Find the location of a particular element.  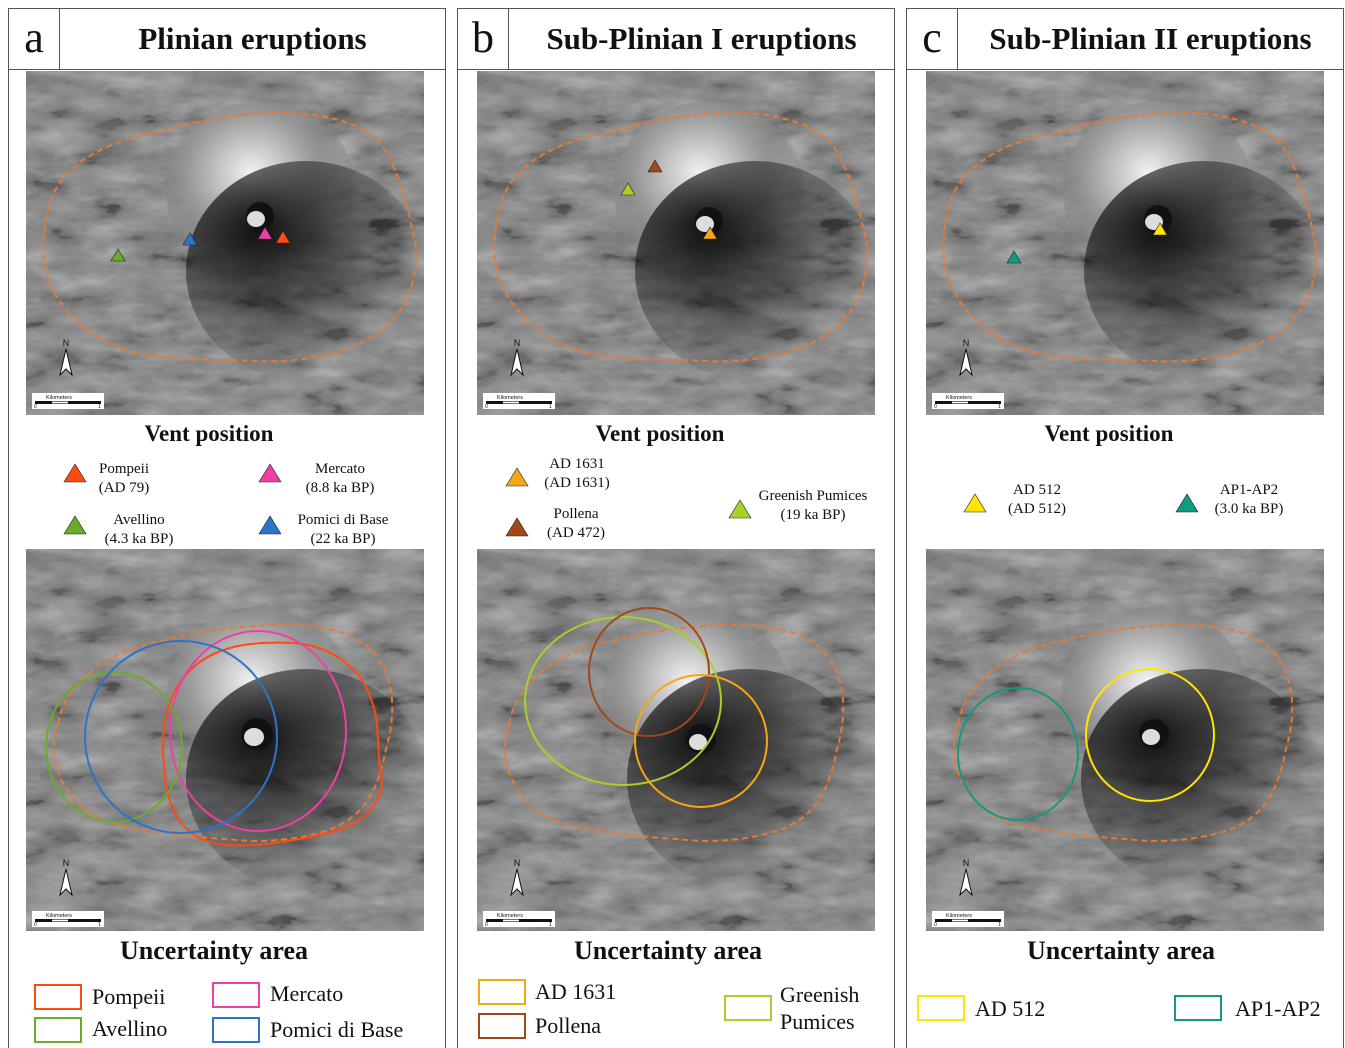

legend-triangle-avellino is located at coordinates (75, 525).